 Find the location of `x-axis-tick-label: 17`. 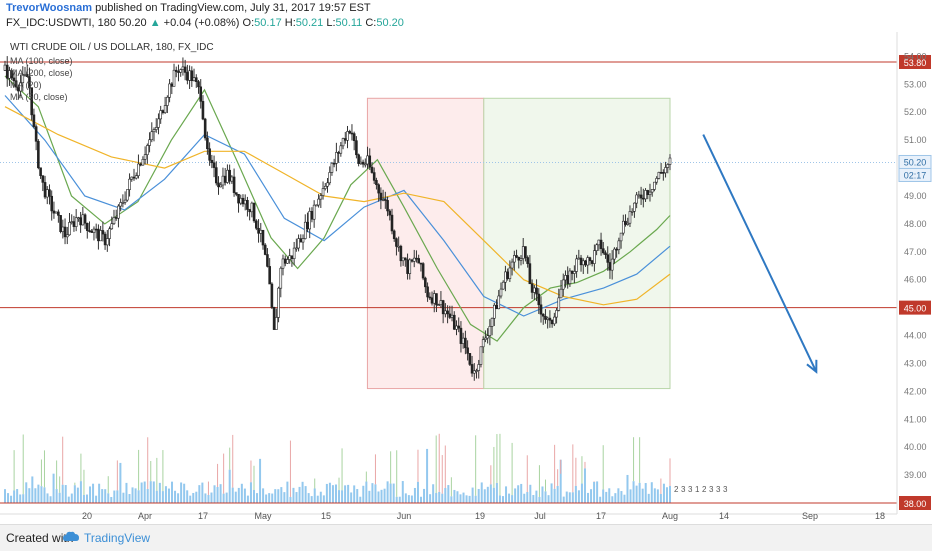

x-axis-tick-label: 17 is located at coordinates (203, 516).